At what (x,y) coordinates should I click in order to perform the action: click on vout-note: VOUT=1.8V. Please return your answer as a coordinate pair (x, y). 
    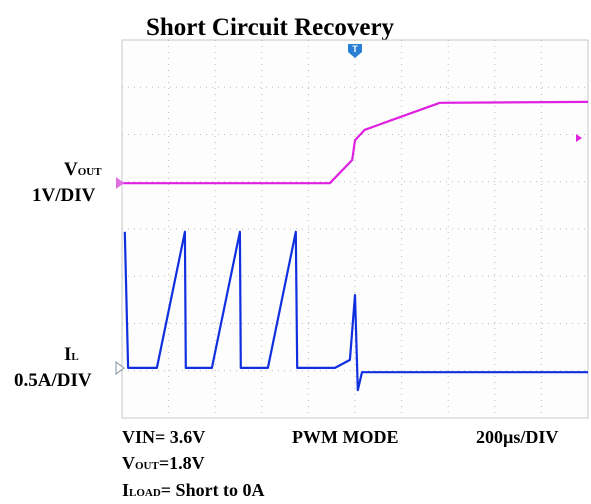
    Looking at the image, I should click on (163, 463).